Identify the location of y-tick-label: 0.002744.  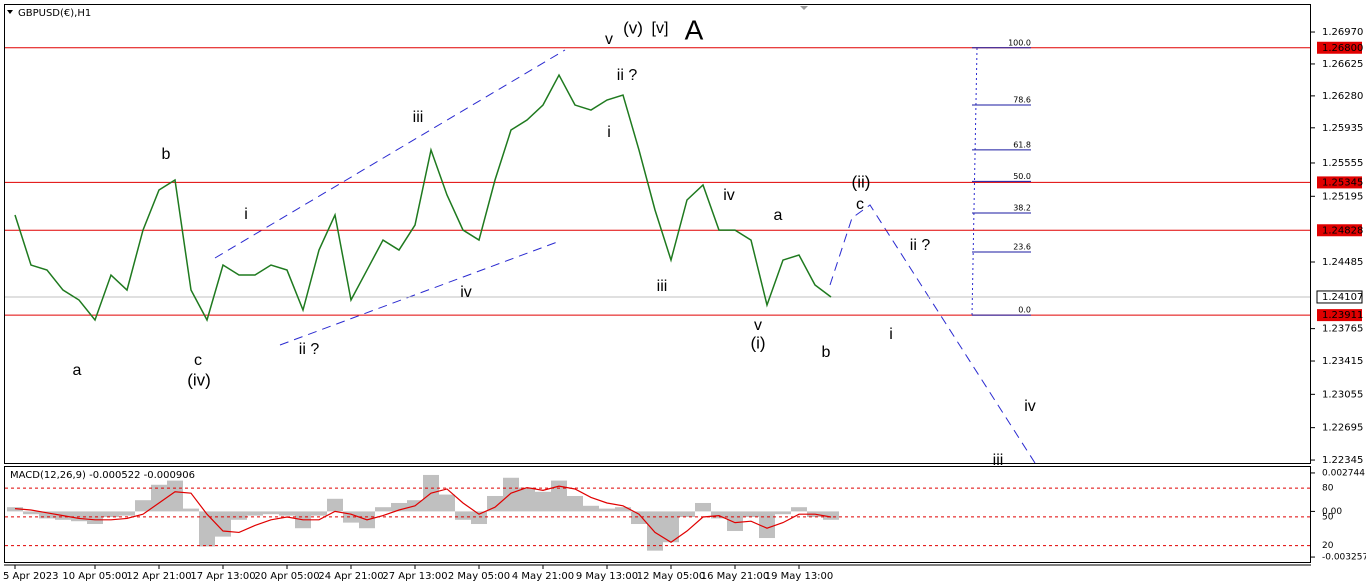
(1343, 473).